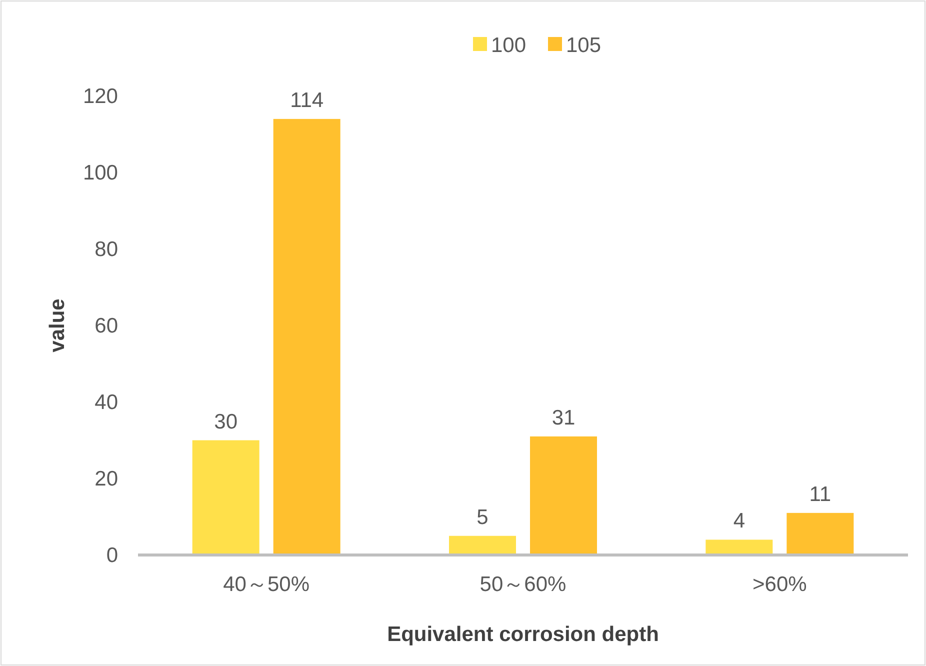  Describe the element at coordinates (779, 584) in the screenshot. I see `x-tick-label: >60%` at that location.